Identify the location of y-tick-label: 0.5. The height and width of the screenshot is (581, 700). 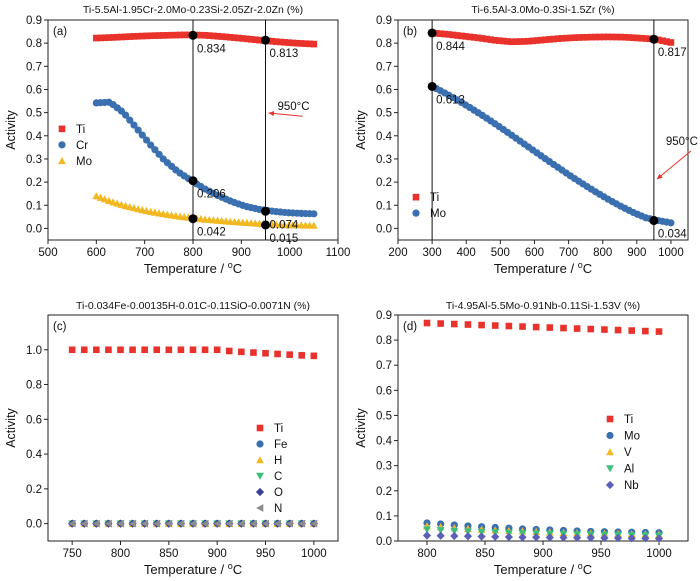
(34, 114).